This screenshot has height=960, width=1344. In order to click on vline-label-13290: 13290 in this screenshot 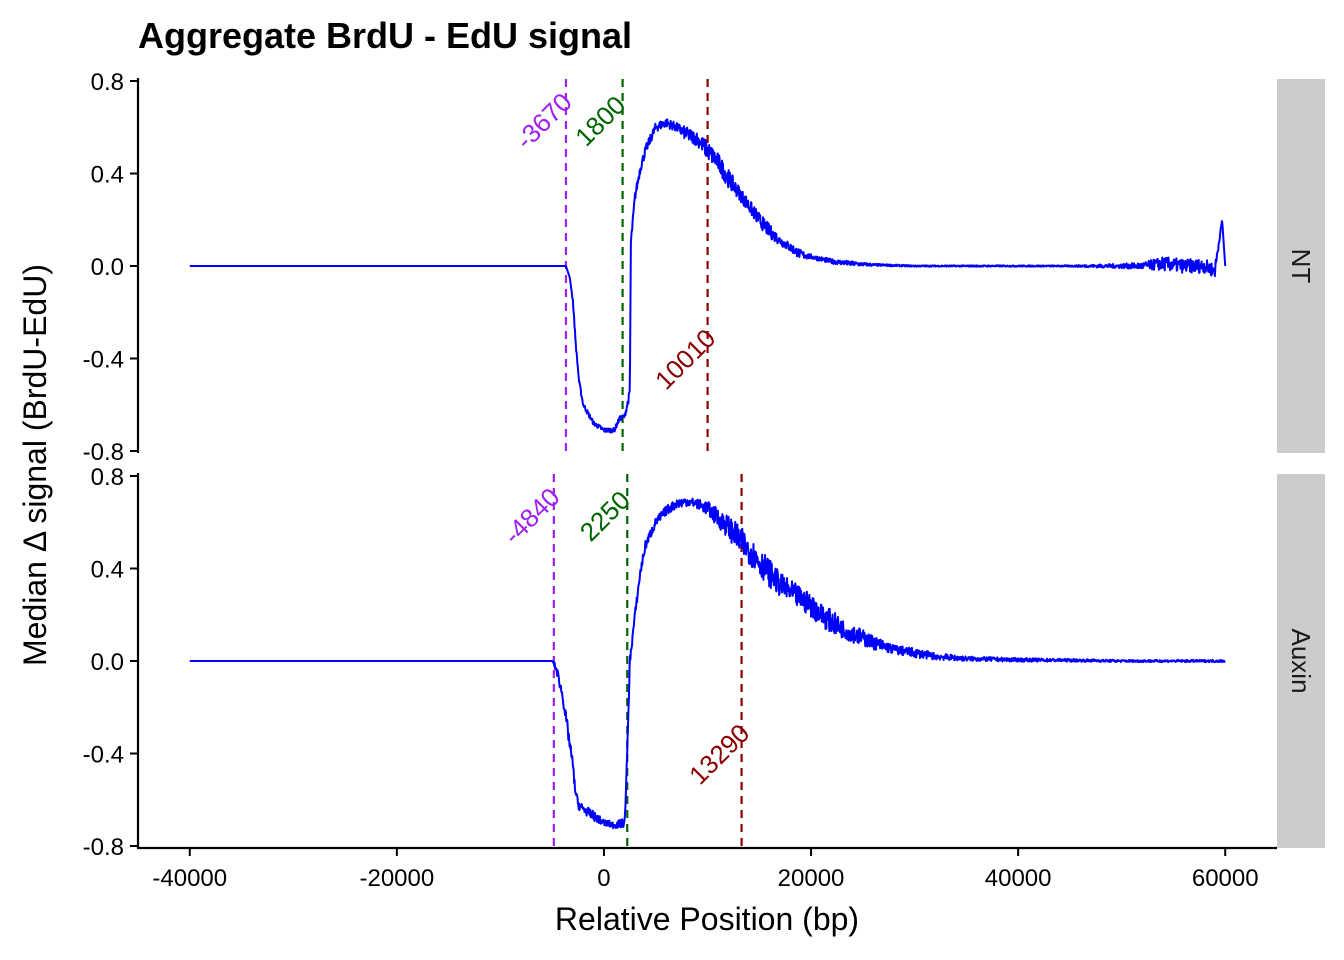, I will do `click(719, 754)`.